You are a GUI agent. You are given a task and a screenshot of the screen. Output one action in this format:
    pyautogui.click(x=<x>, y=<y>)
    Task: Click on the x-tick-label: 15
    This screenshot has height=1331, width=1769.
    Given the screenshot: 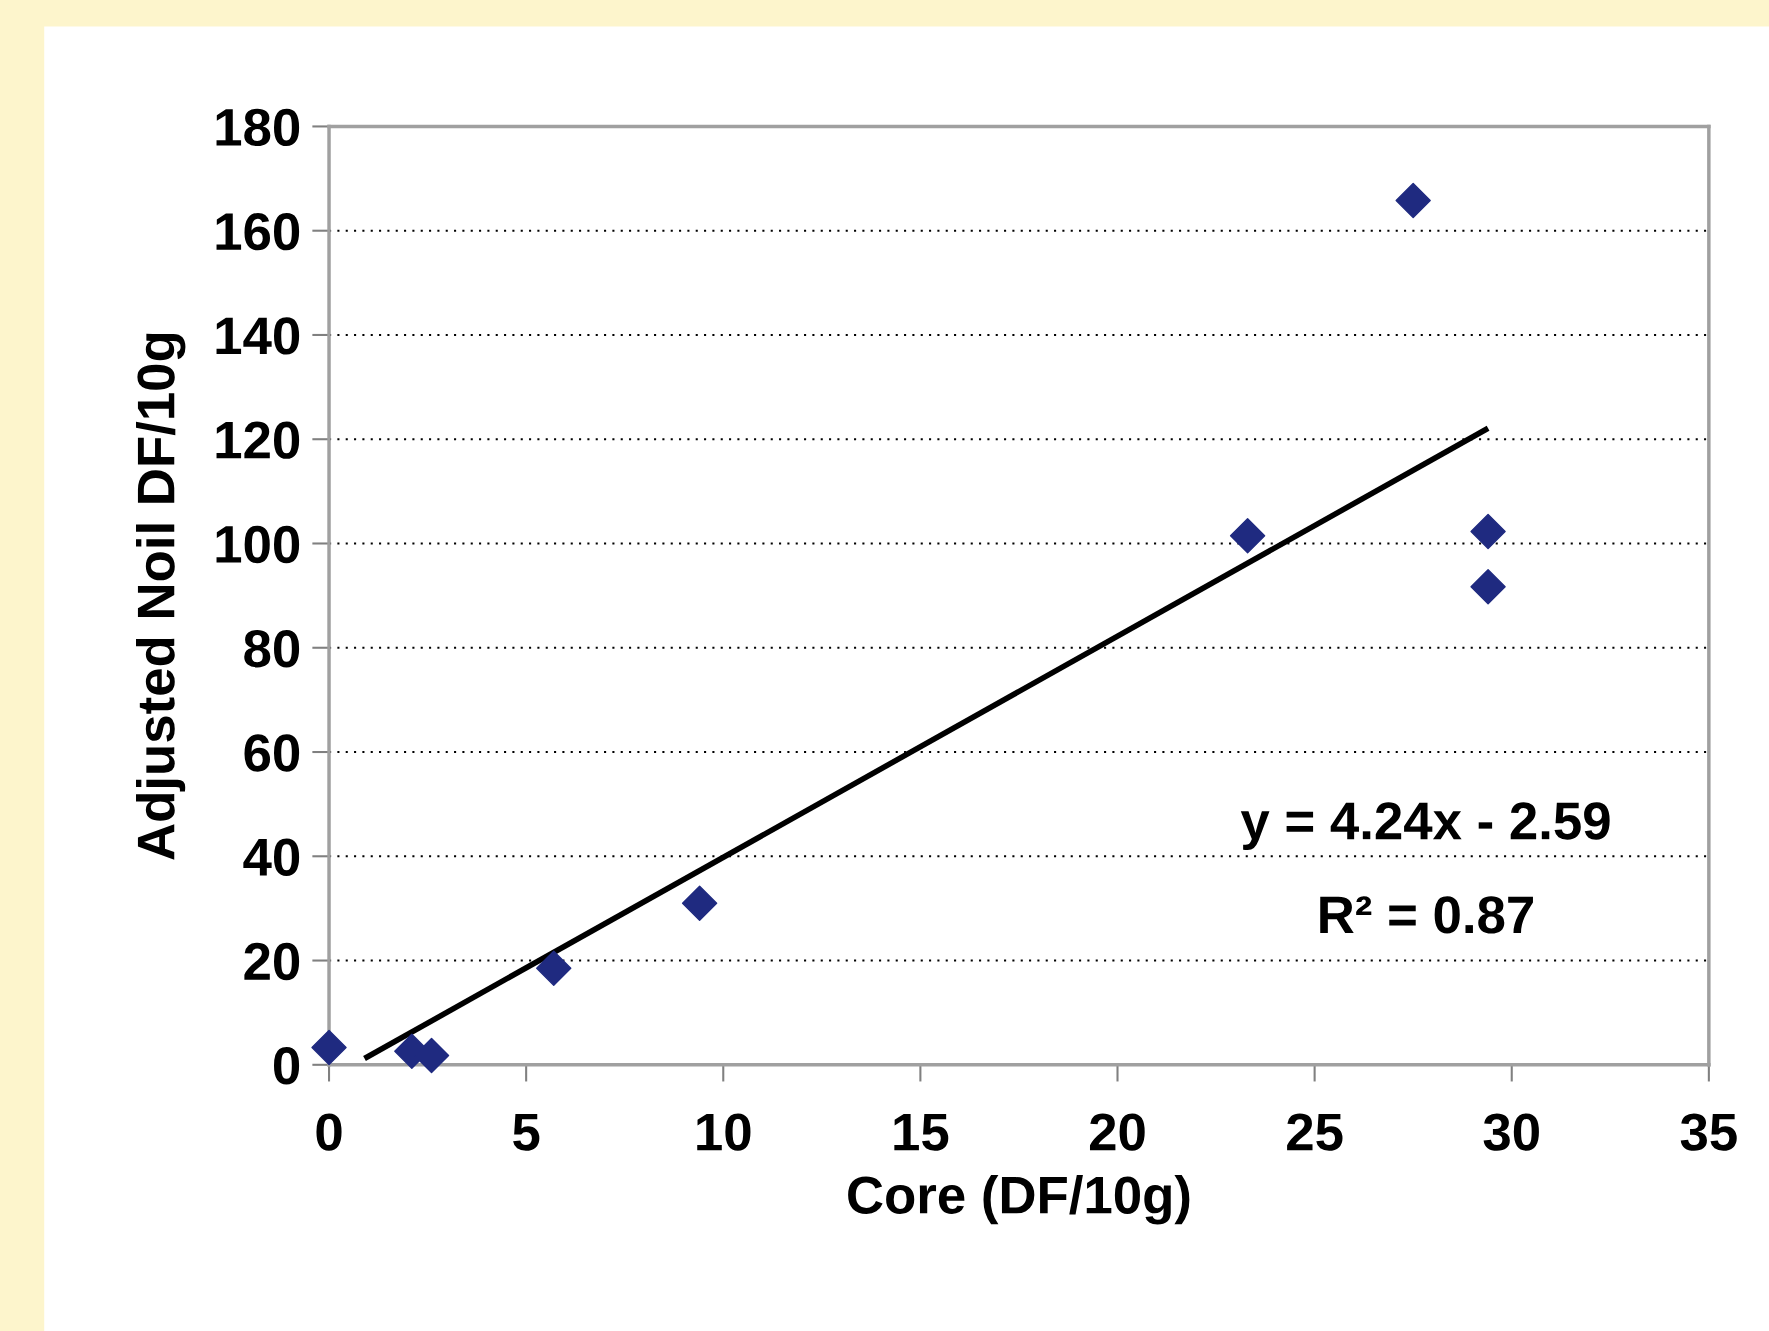 What is the action you would take?
    pyautogui.click(x=921, y=1132)
    